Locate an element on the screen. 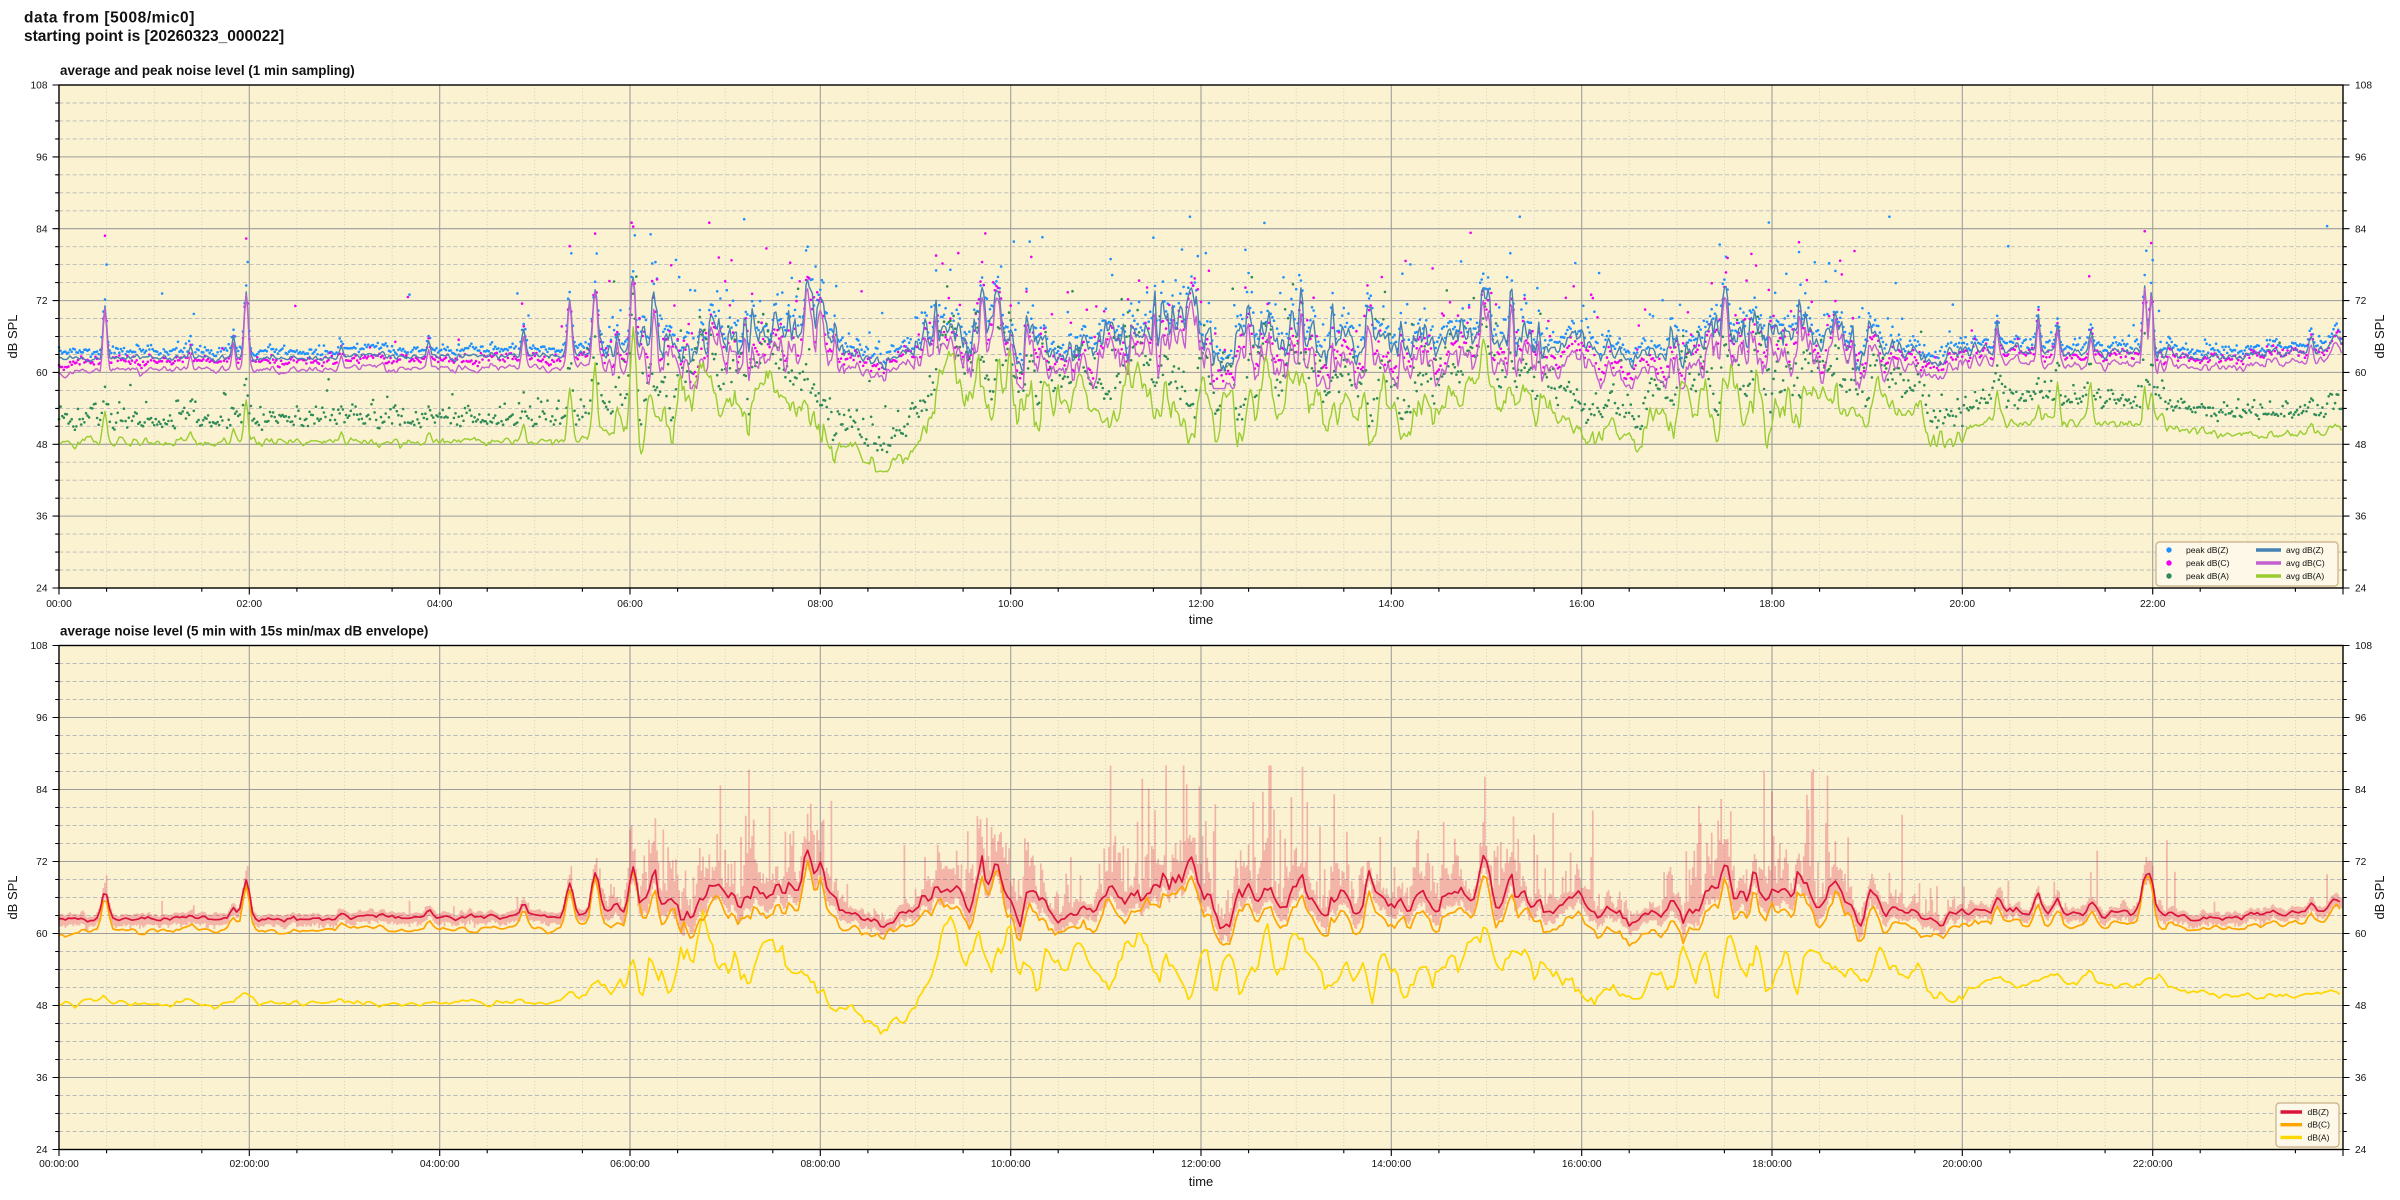 The height and width of the screenshot is (1200, 2400). svg-text: peak dB(C) is located at coordinates (2208, 563).